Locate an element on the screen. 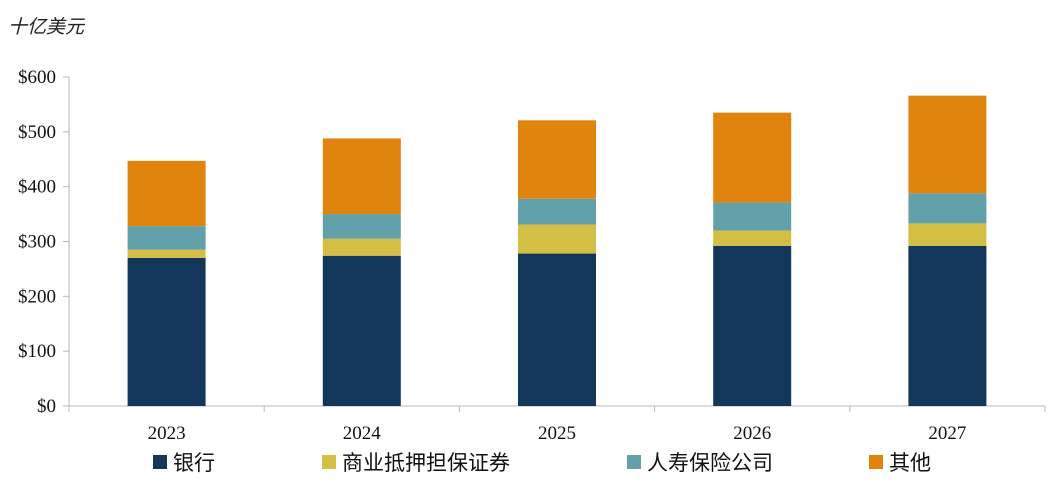 This screenshot has height=486, width=1053. bar-segment-2023-s0 is located at coordinates (166, 331).